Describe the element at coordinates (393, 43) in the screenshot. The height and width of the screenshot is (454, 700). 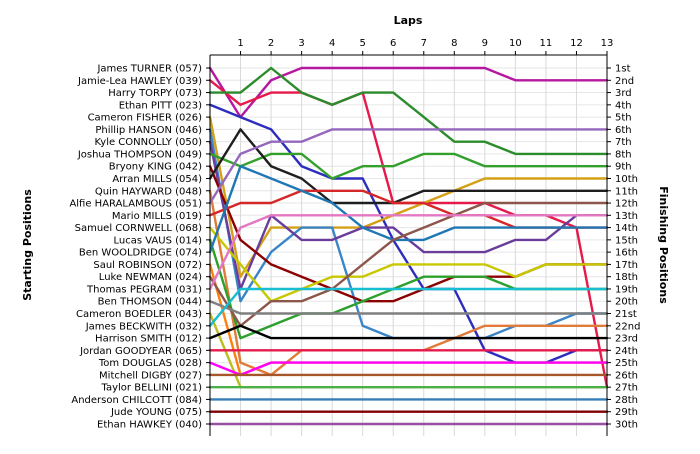
I see `x-tick-label: 6` at that location.